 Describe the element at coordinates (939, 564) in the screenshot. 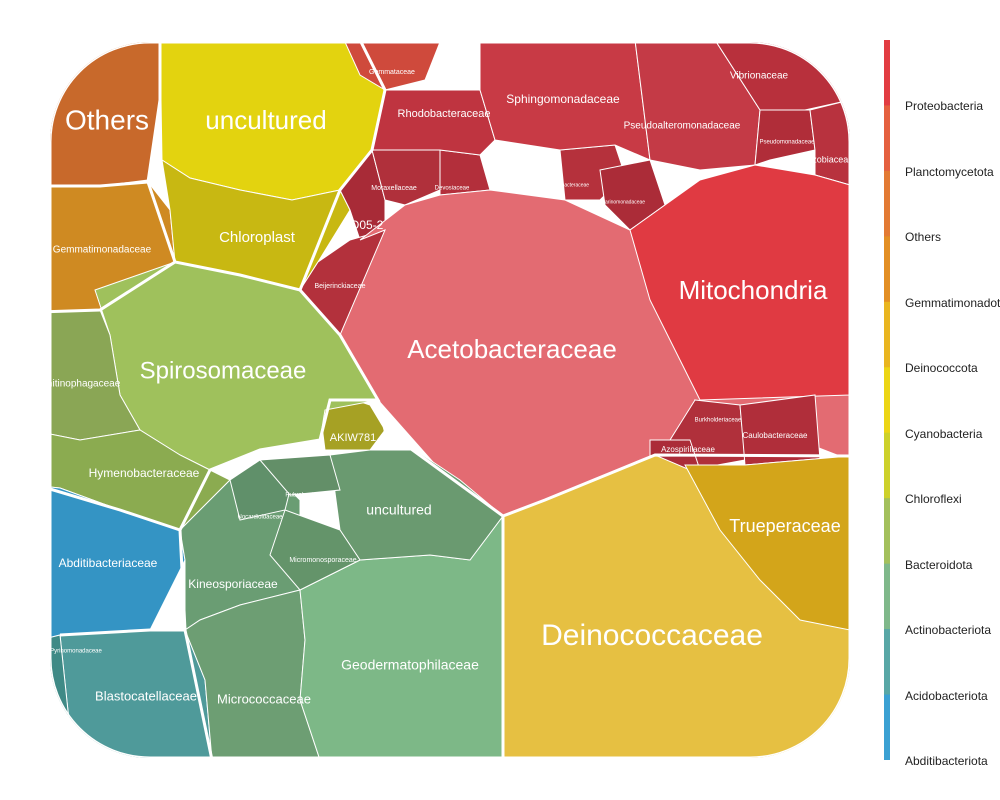

I see `legend-item: Bacteroidota` at that location.